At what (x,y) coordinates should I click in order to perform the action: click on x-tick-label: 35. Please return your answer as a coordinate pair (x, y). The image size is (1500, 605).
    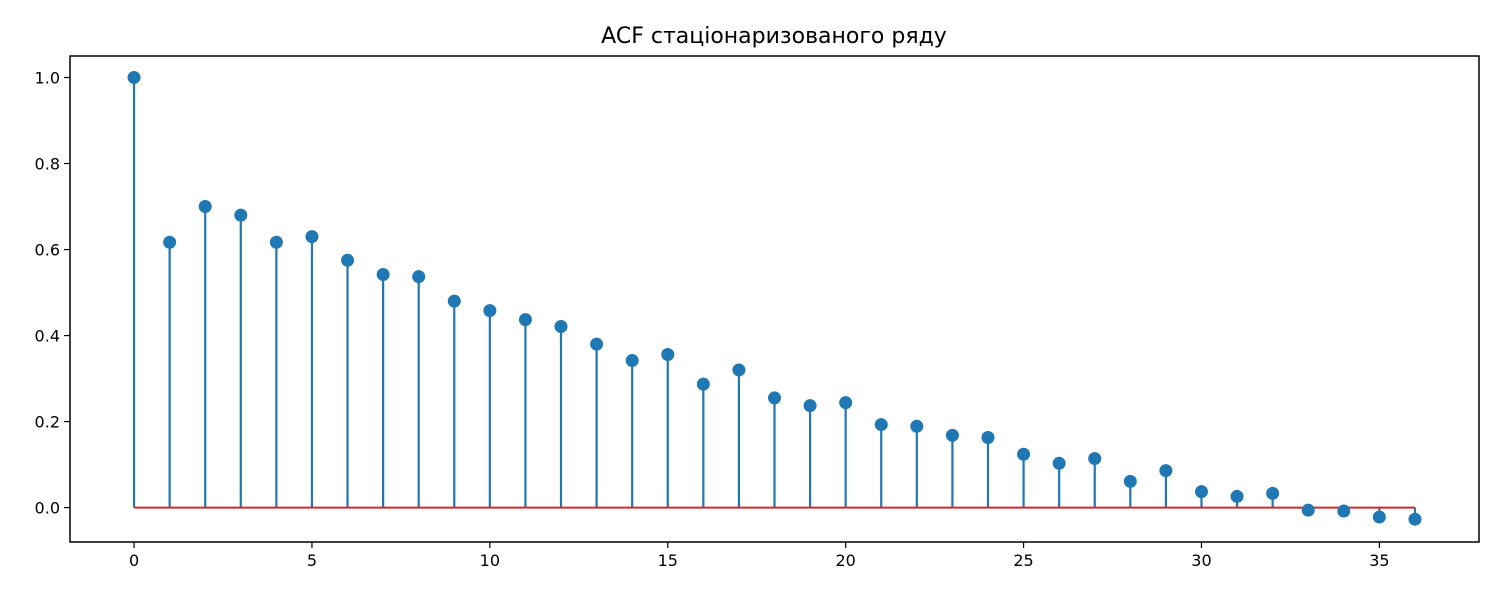
    Looking at the image, I should click on (1379, 560).